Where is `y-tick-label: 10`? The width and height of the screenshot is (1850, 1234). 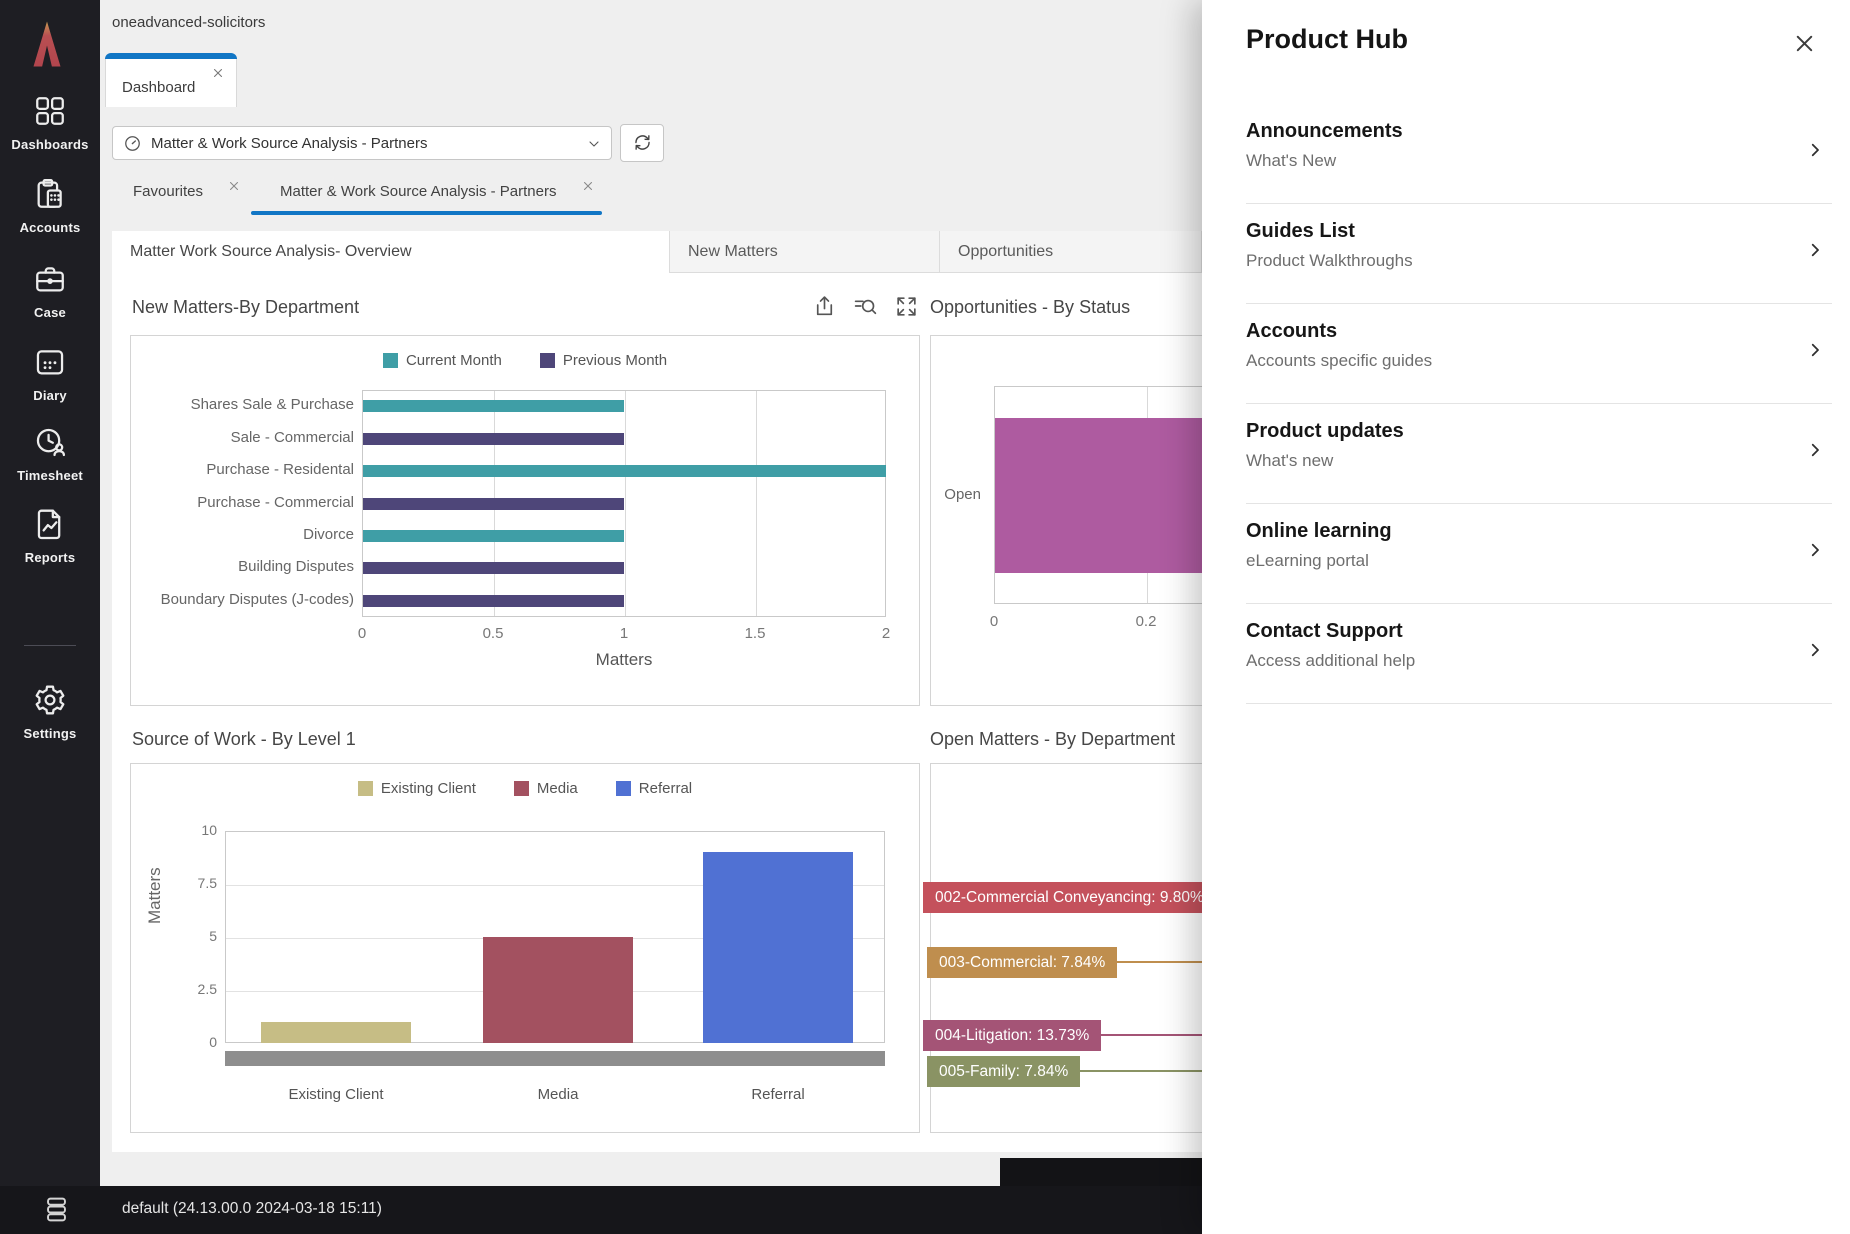 y-tick-label: 10 is located at coordinates (209, 830).